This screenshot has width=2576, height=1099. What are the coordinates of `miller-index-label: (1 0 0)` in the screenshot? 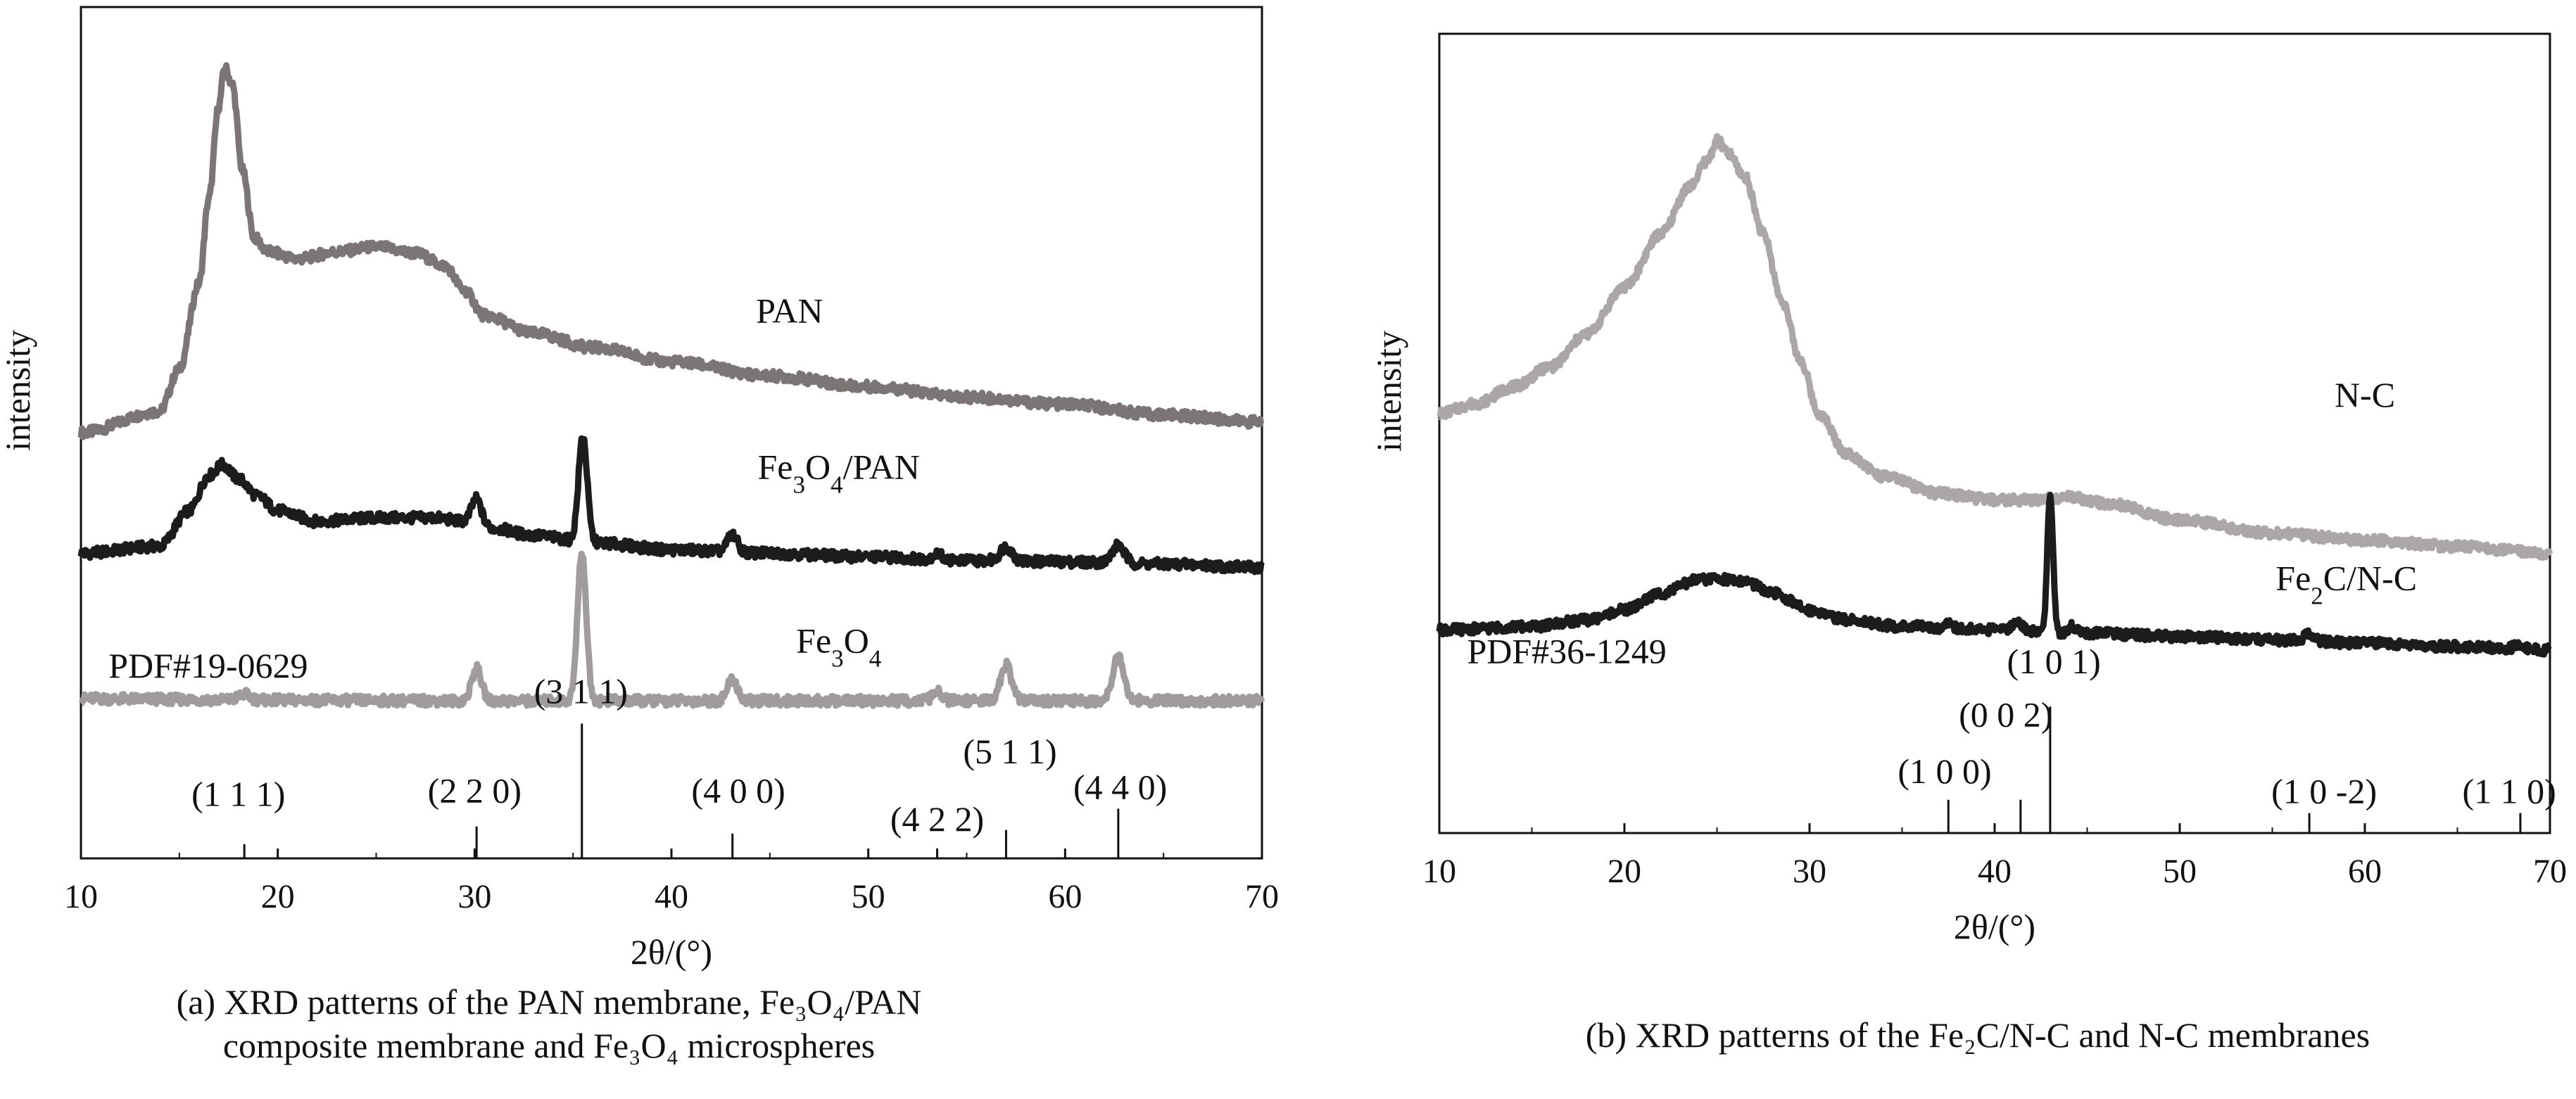 It's located at (1944, 771).